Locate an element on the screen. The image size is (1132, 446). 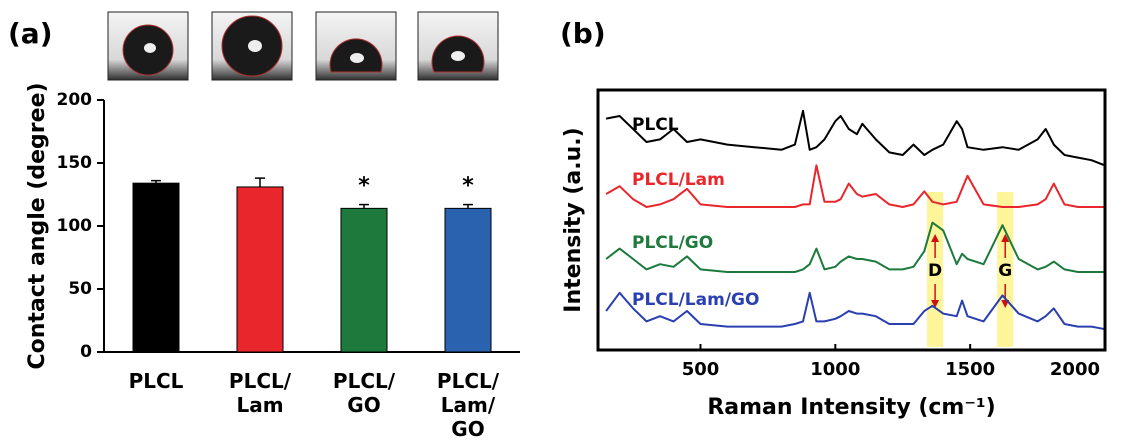
x-tick-label: 500 is located at coordinates (701, 369).